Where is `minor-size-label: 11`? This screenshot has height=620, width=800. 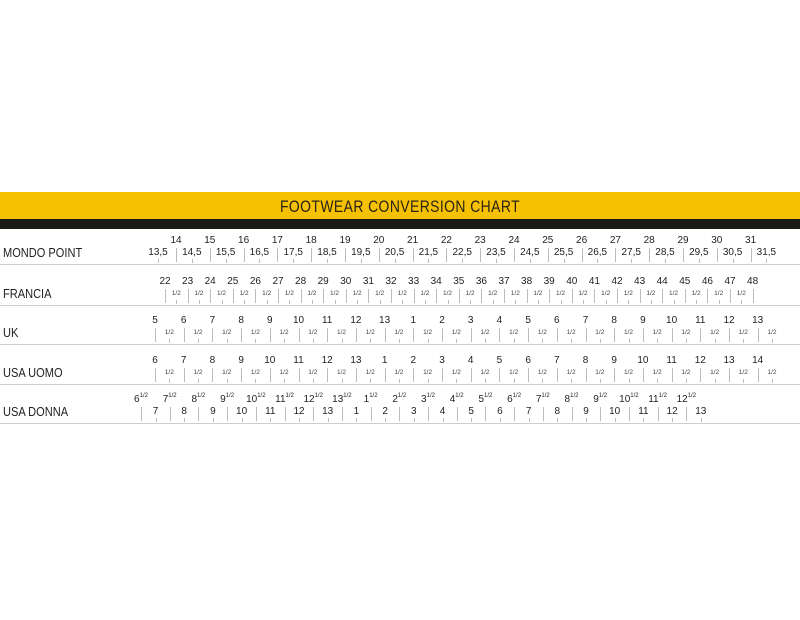
minor-size-label: 11 is located at coordinates (270, 411).